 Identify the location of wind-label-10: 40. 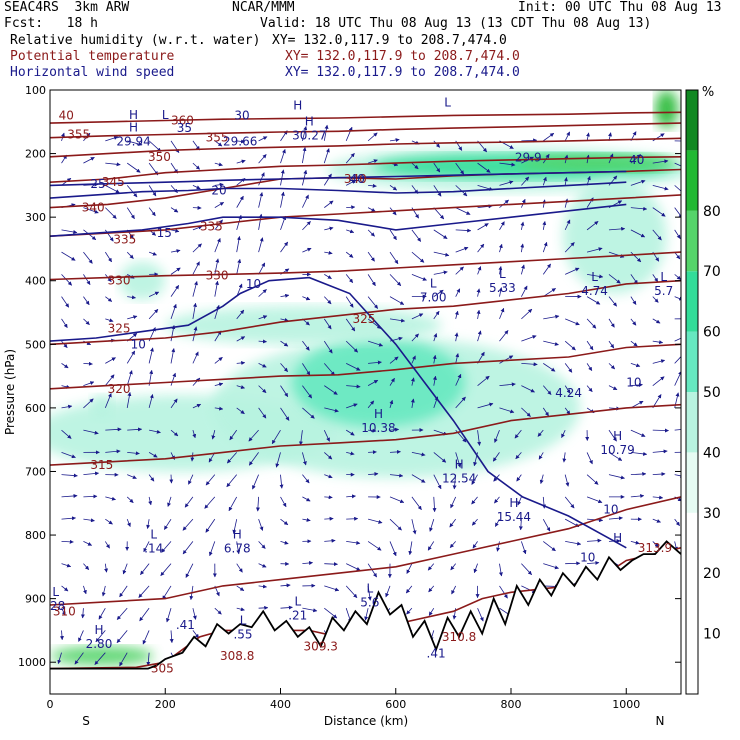
(357, 179).